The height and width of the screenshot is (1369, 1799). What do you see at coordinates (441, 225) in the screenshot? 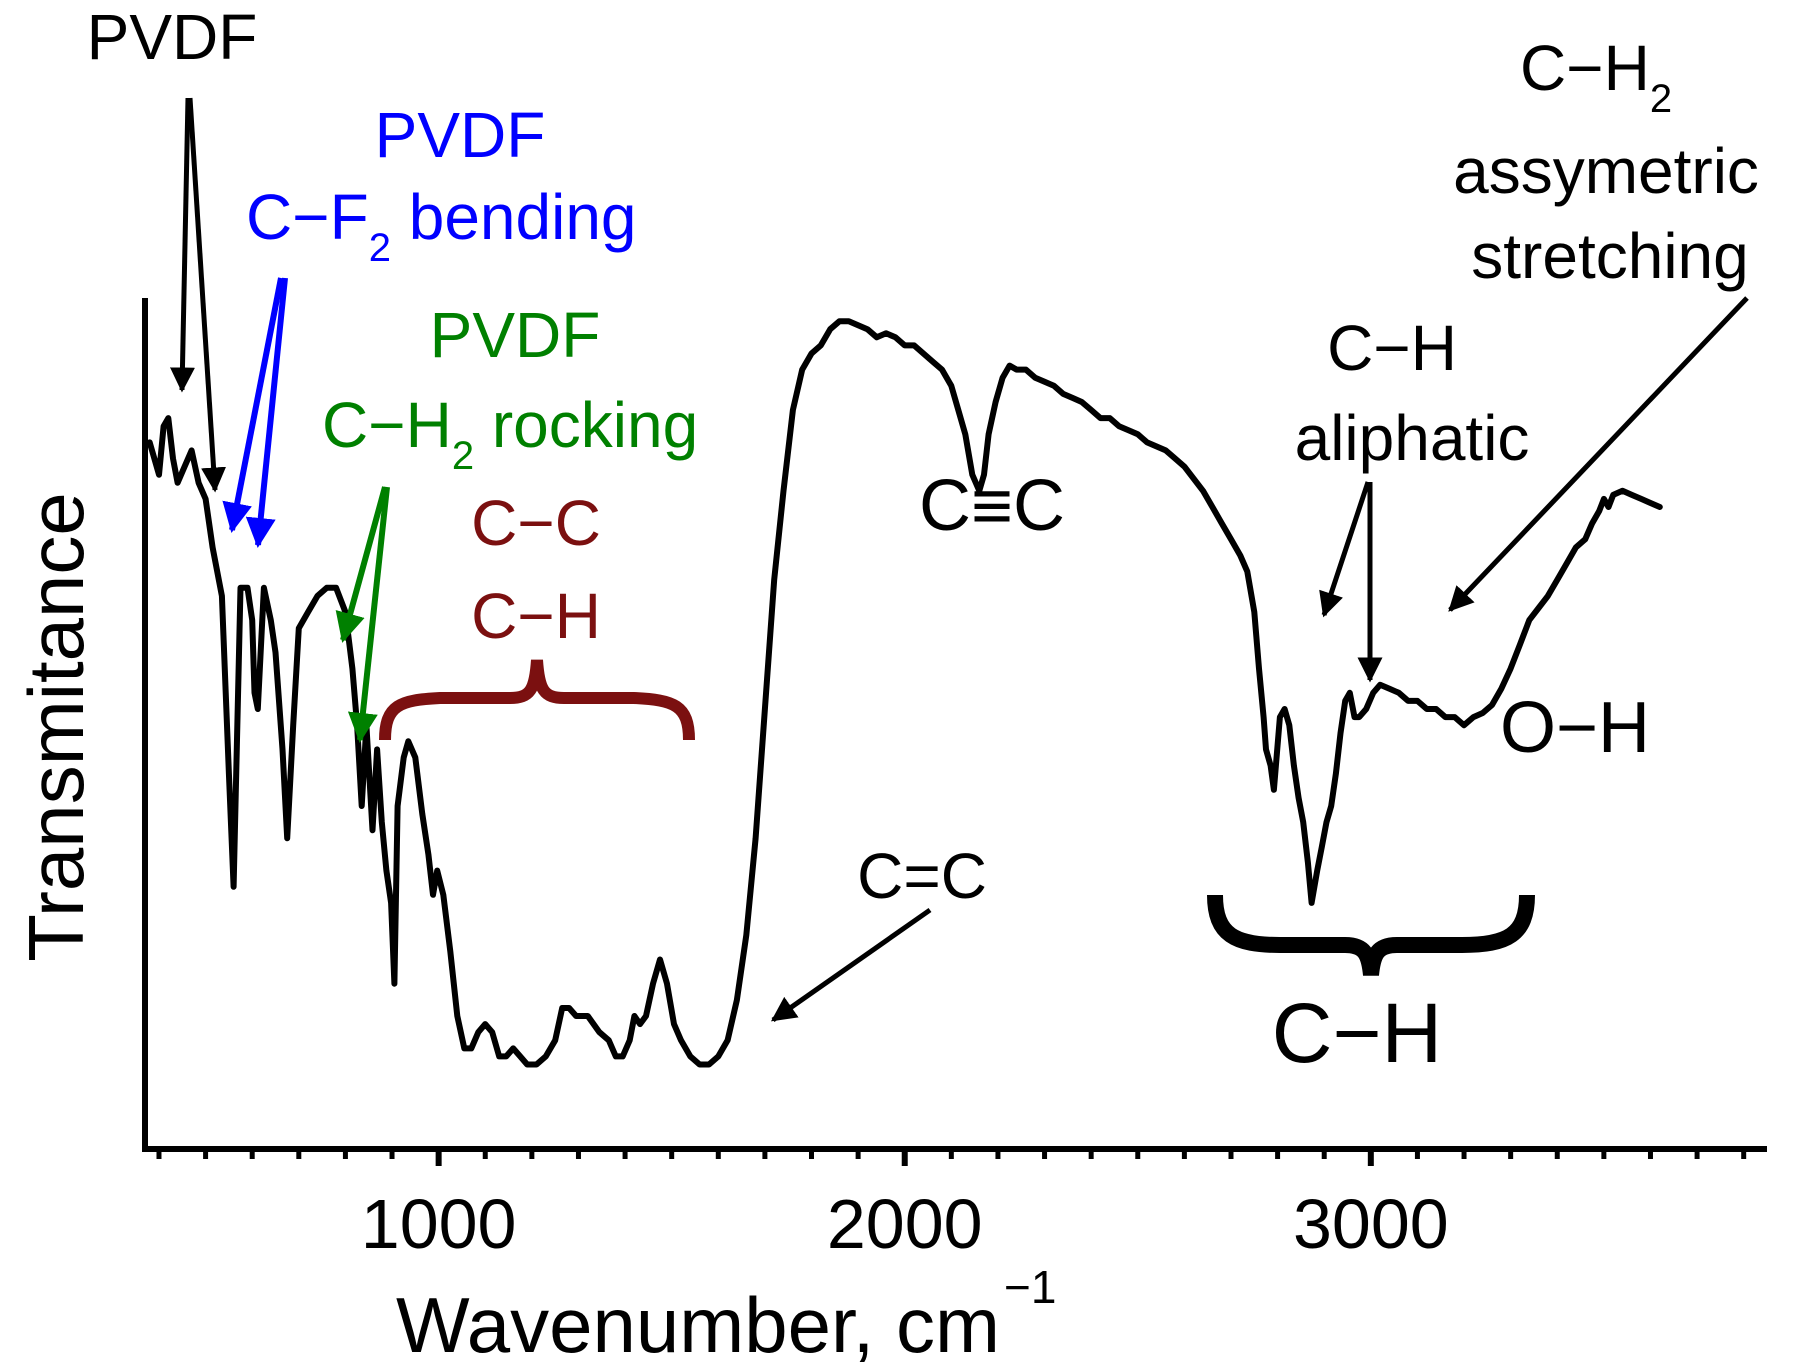
I see `pvdf-cf2-bond-label: C−F2 bending` at bounding box center [441, 225].